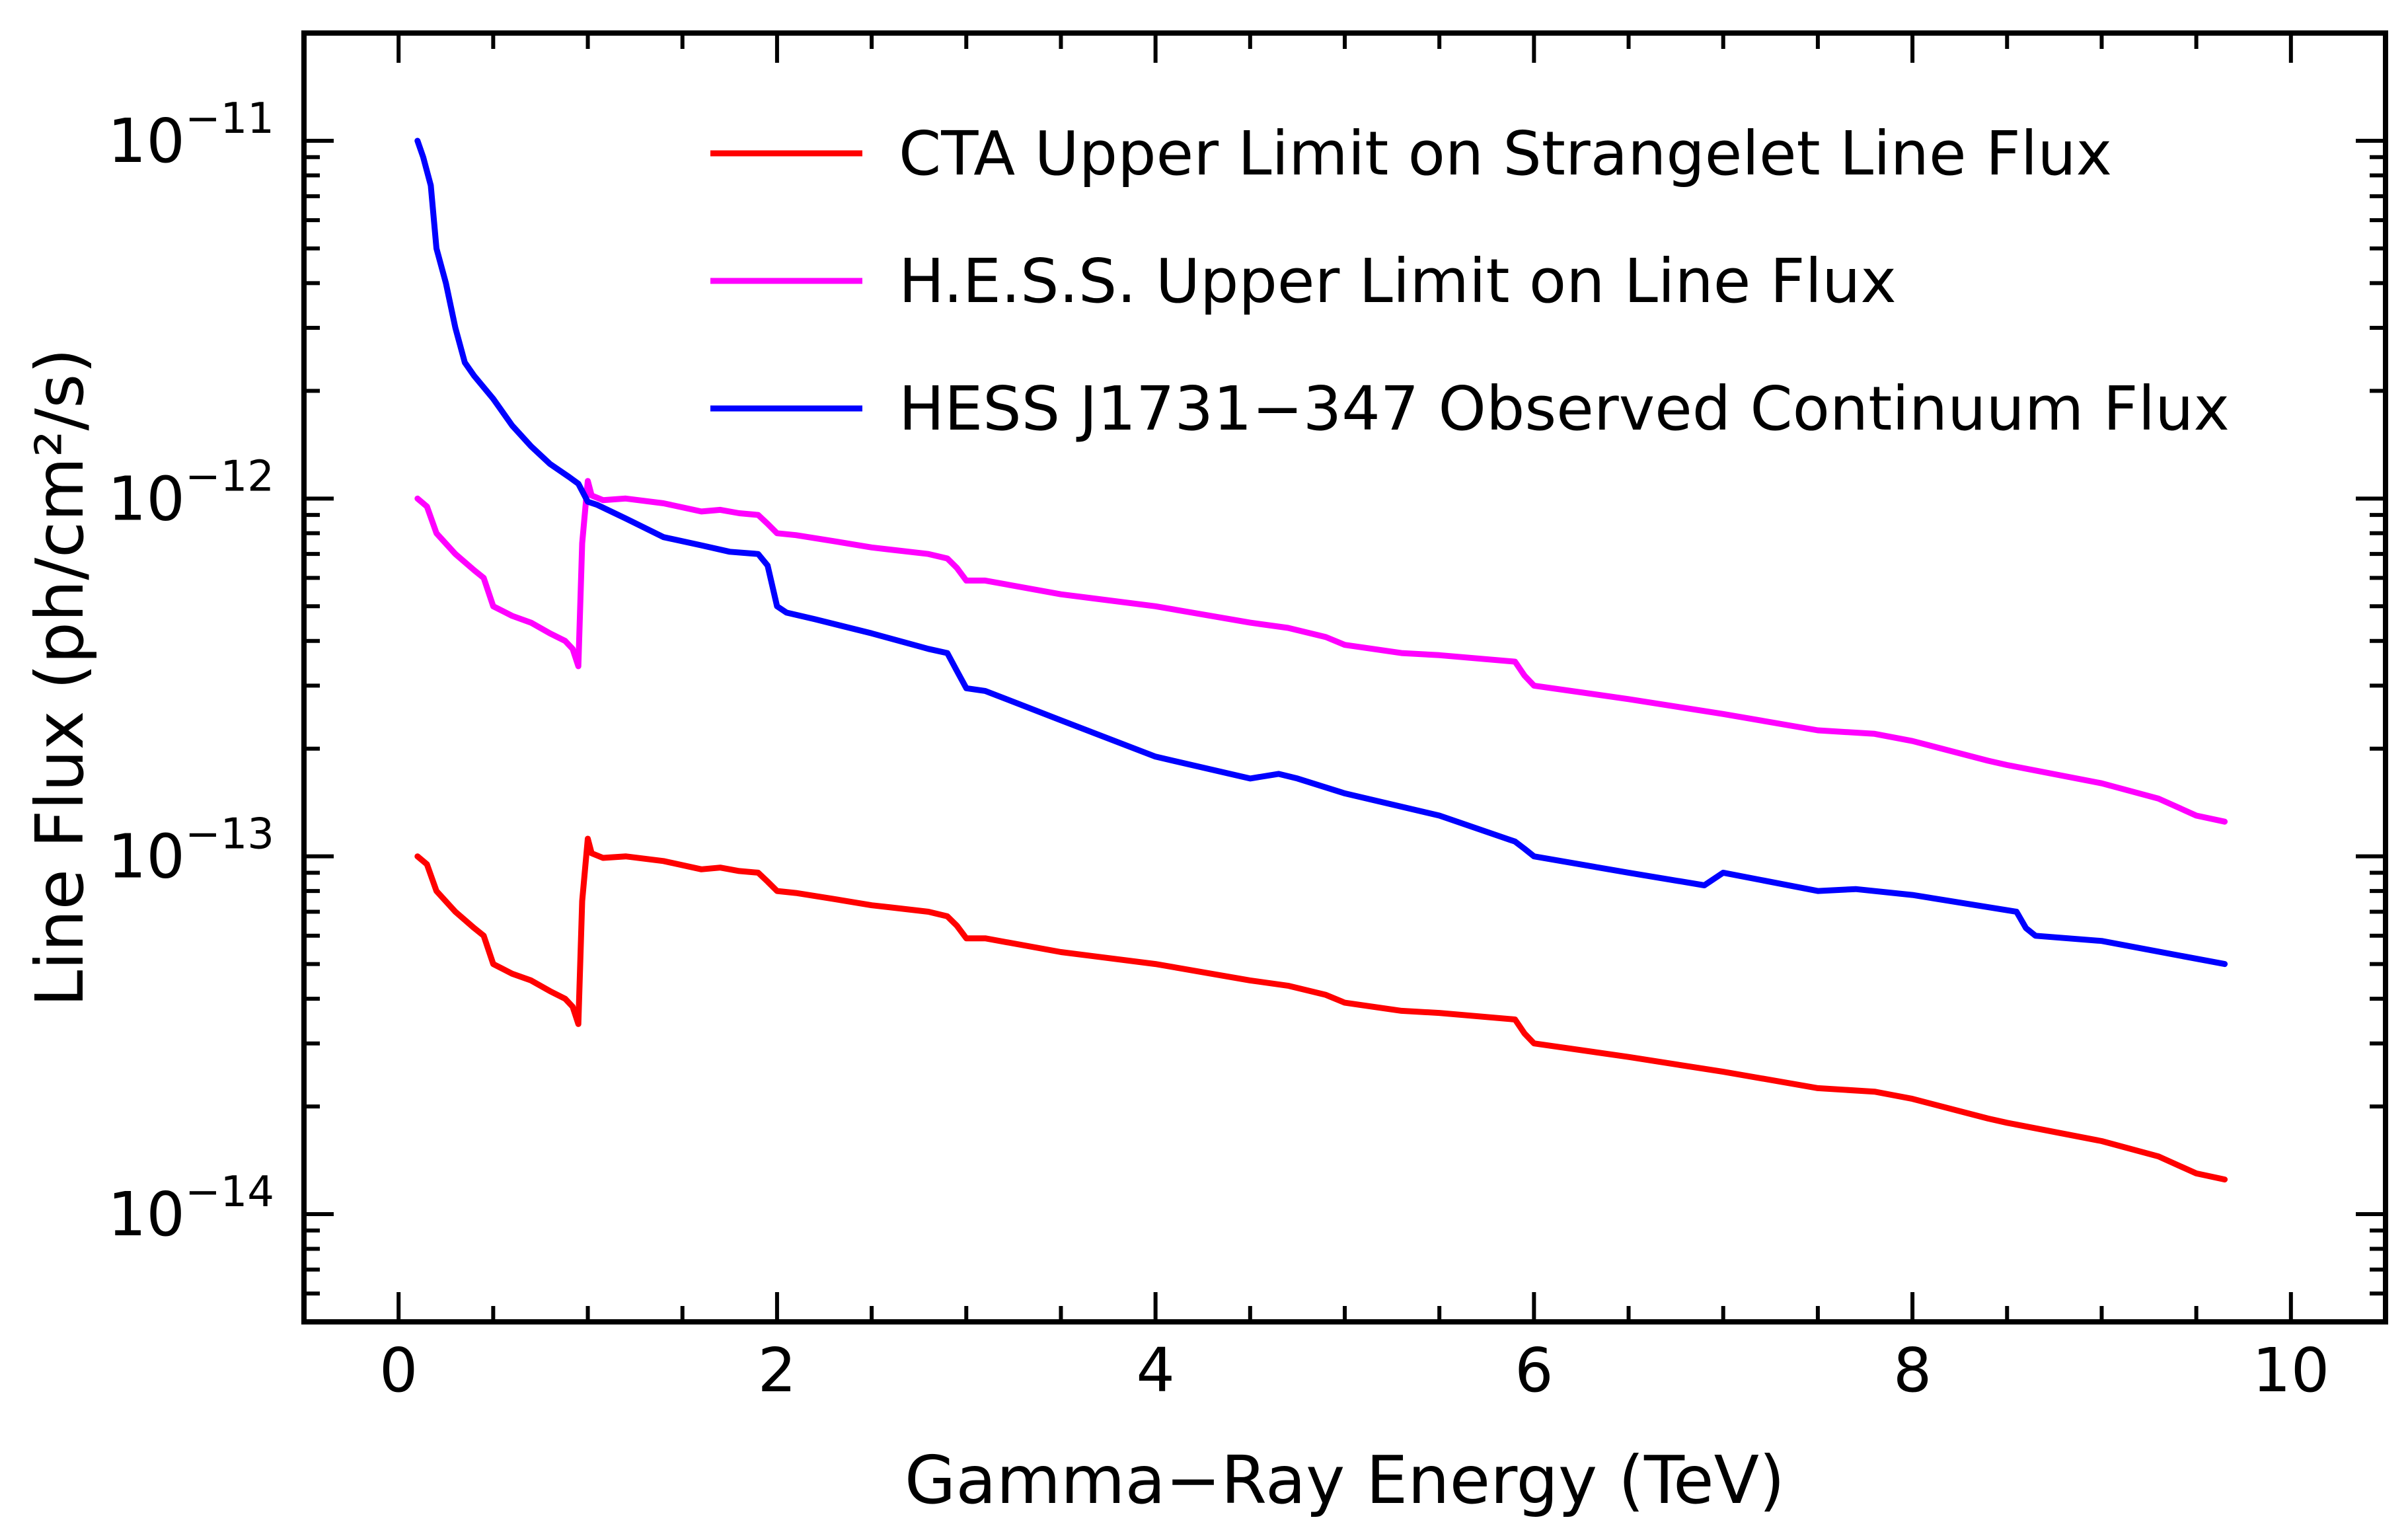 This screenshot has height=1536, width=2408. I want to click on legend-label: HESS J1731−347 Observed Continuum Flux, so click(1565, 408).